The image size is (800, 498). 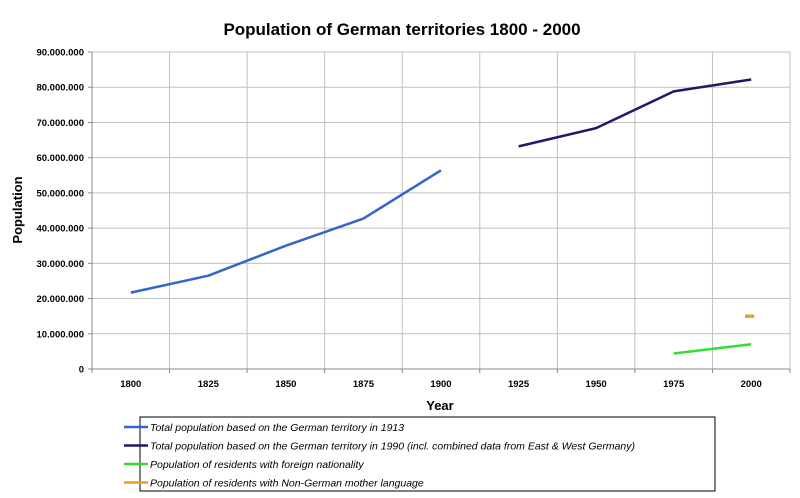 I want to click on y-tick-label: 90.000.000, so click(x=60, y=53).